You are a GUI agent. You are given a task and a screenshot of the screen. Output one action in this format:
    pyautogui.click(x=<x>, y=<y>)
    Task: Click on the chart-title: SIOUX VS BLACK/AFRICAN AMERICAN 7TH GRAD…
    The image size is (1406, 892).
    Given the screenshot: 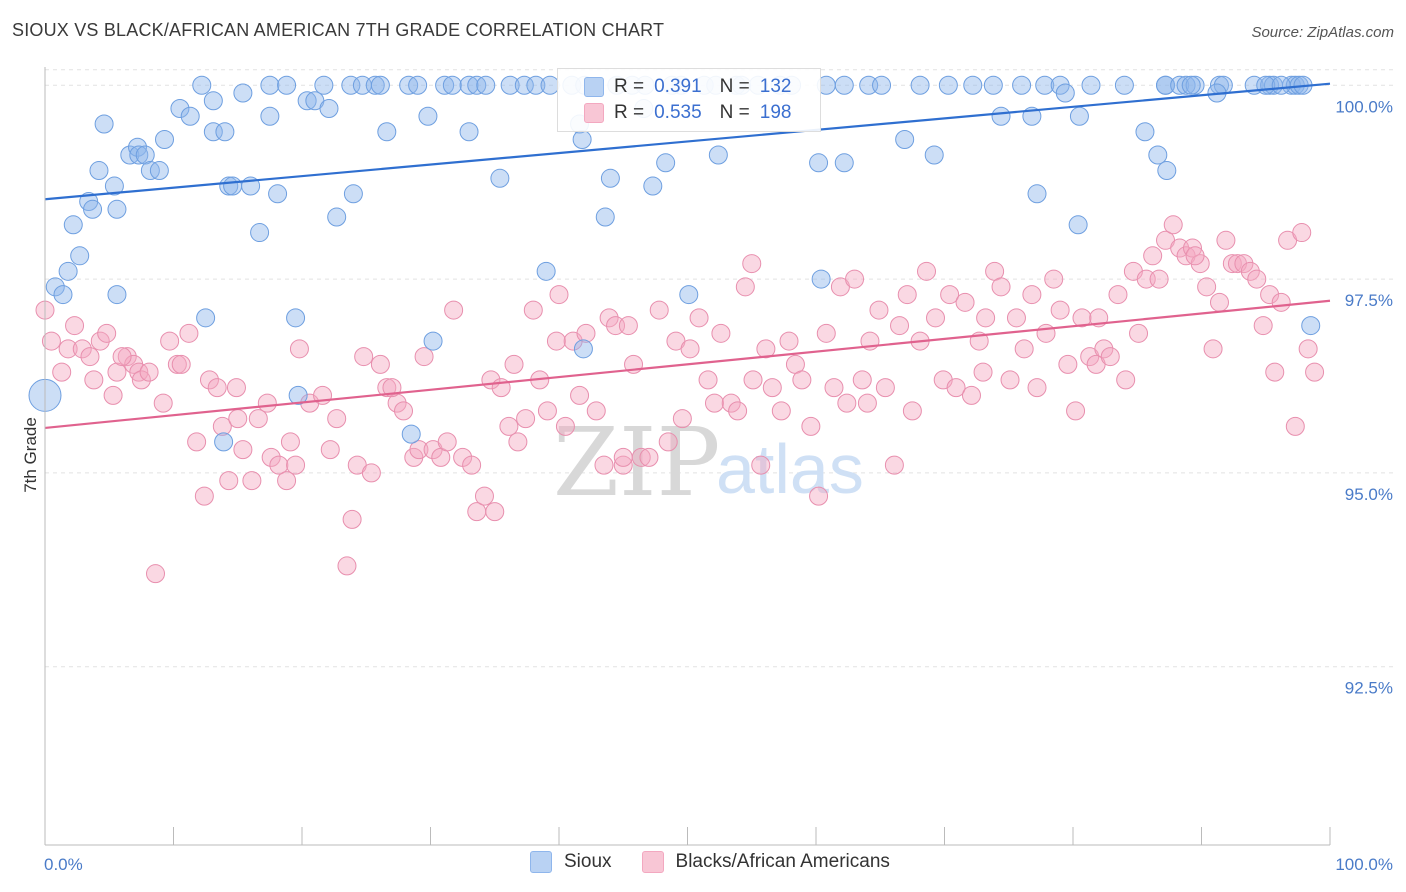 What is the action you would take?
    pyautogui.click(x=338, y=30)
    